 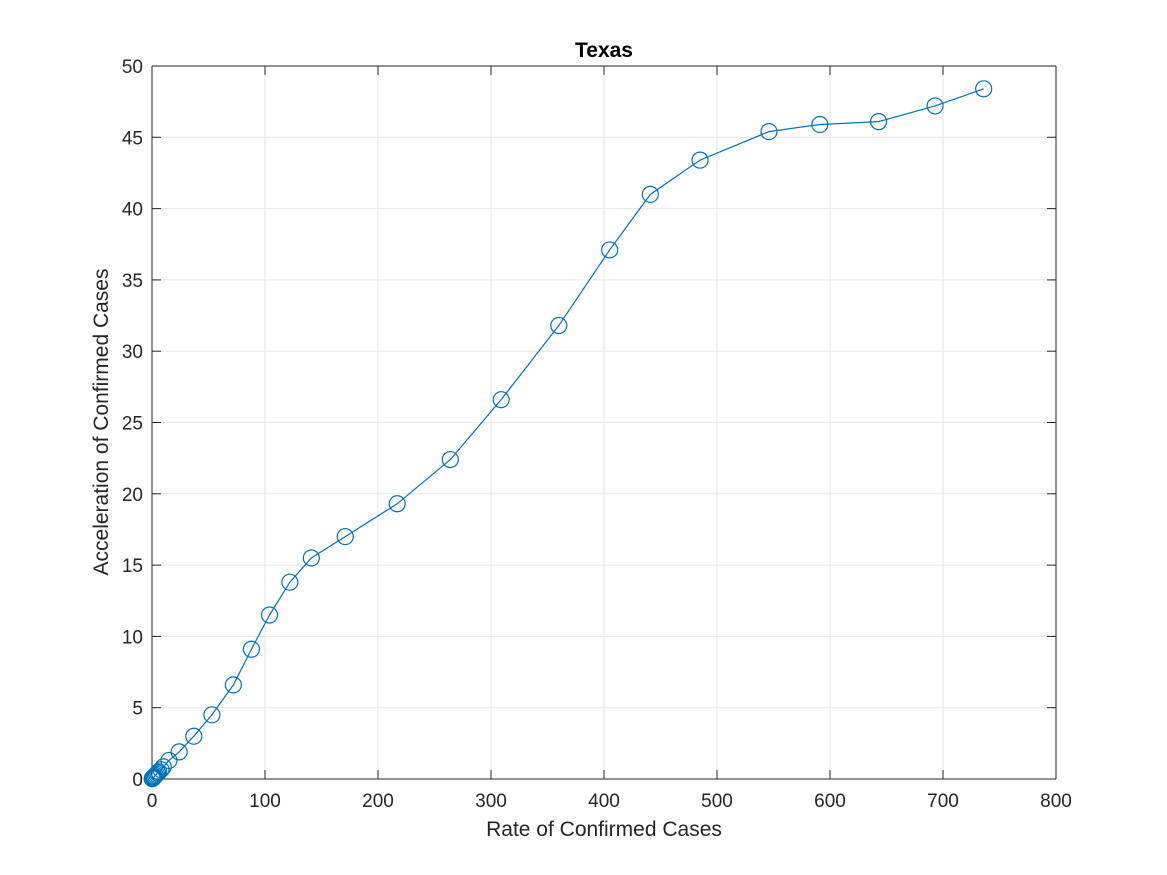 What do you see at coordinates (101, 422) in the screenshot?
I see `y-axis-label: Acceleration of Confirmed Cases` at bounding box center [101, 422].